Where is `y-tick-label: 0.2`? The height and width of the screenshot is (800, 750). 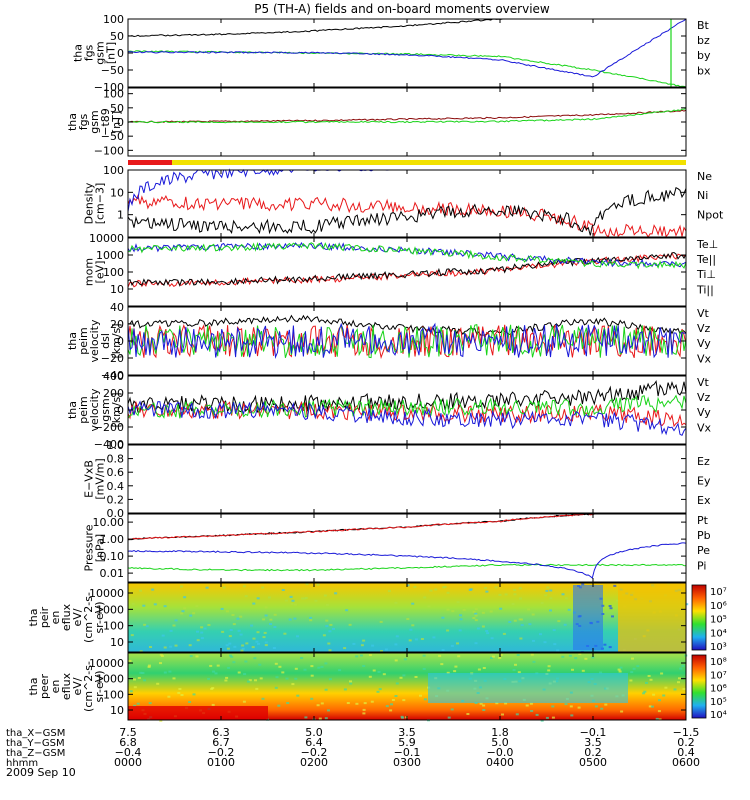 y-tick-label: 0.2 is located at coordinates (116, 499).